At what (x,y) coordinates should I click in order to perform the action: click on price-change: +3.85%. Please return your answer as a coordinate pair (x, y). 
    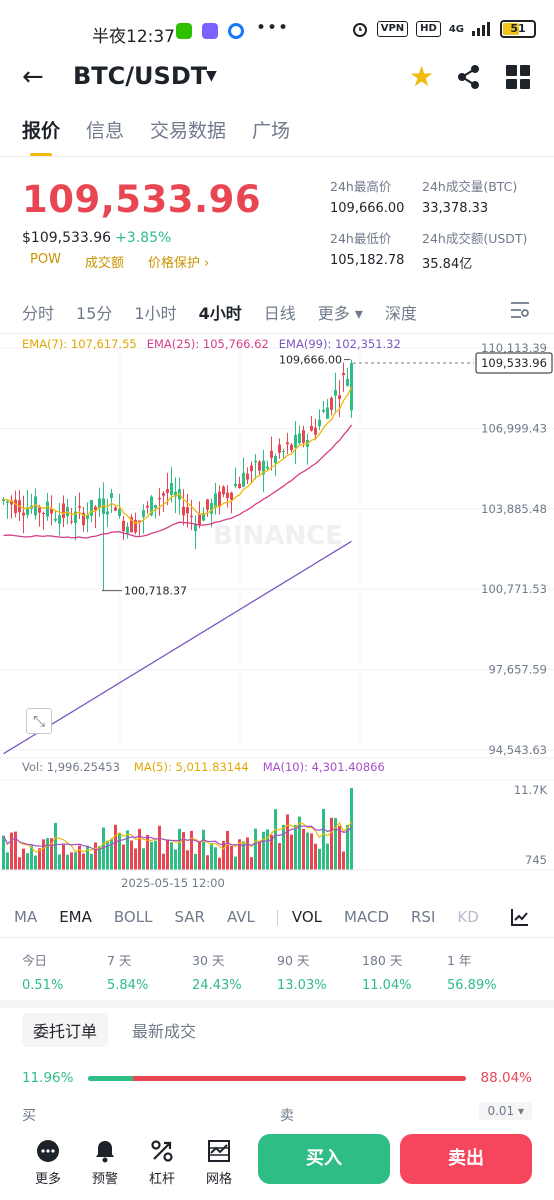
    Looking at the image, I should click on (143, 238).